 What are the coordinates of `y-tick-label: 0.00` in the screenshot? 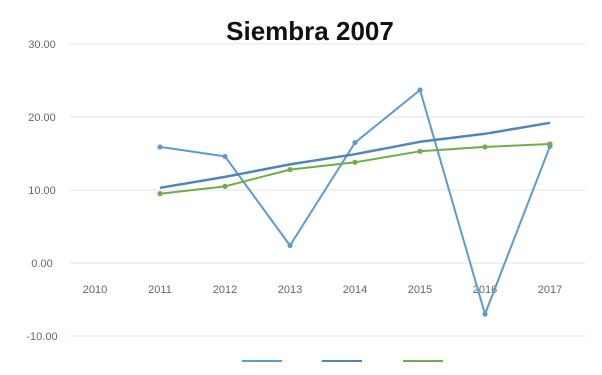 It's located at (41, 264).